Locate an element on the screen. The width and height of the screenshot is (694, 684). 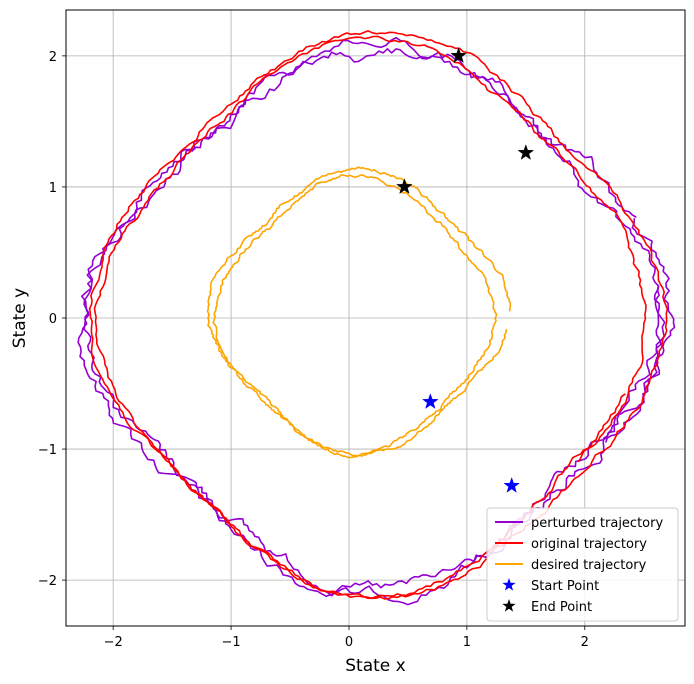
legend-entry: perturbed trajectory is located at coordinates (597, 523).